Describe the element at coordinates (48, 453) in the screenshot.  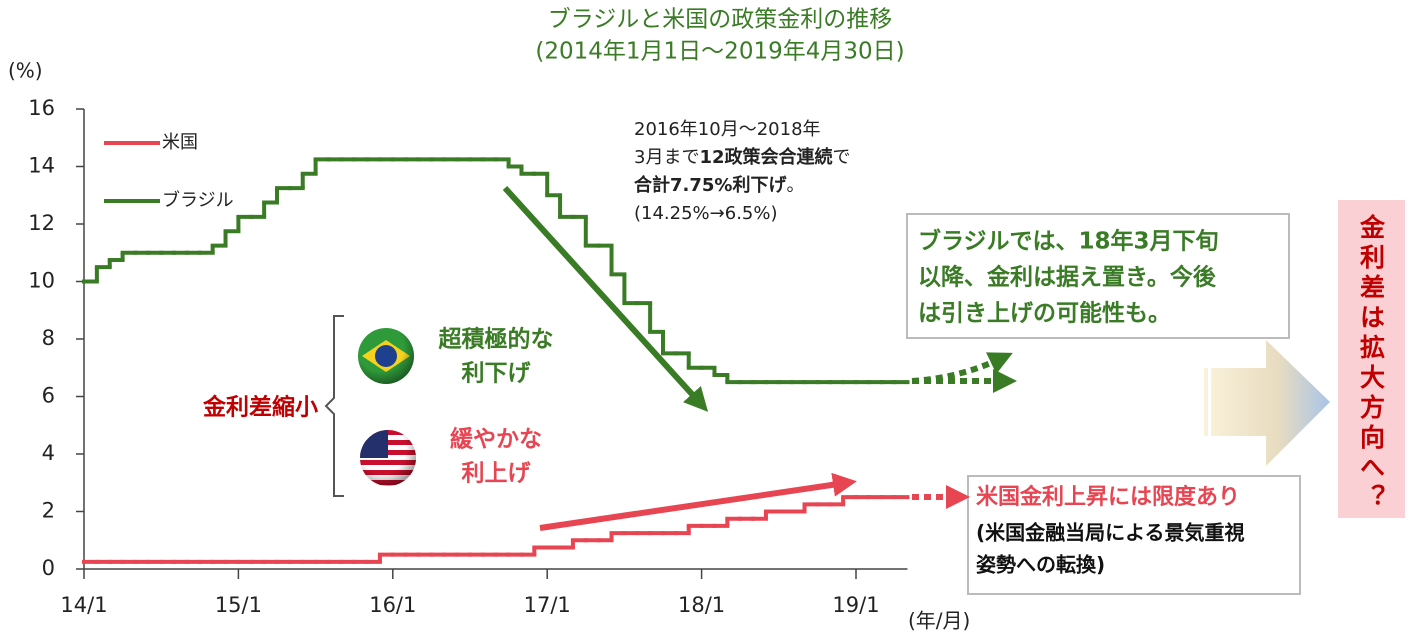
I see `y-tick-label: 4` at that location.